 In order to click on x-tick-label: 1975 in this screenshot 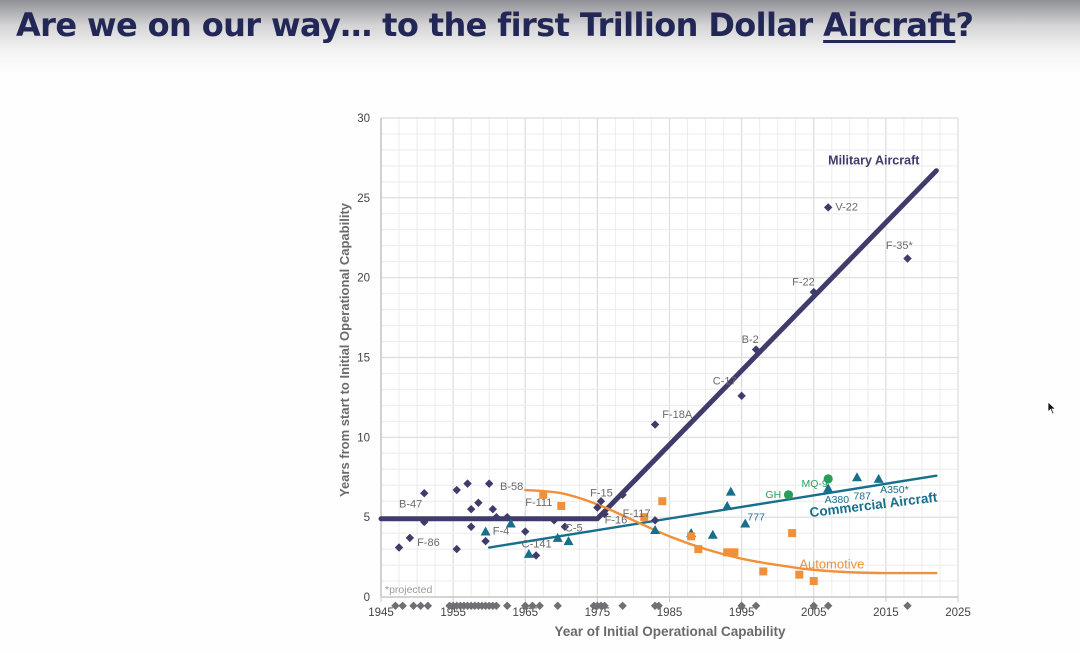, I will do `click(598, 613)`.